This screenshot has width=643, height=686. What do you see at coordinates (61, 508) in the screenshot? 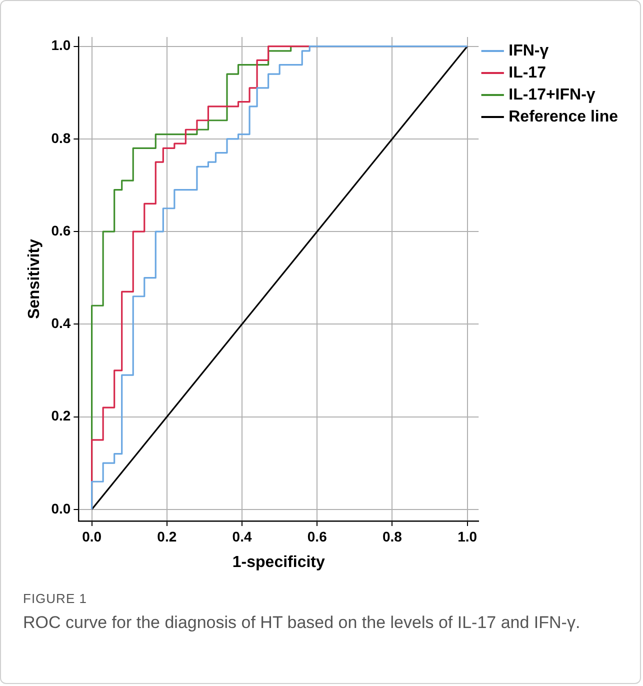
I see `y-tick-label: 0.0` at bounding box center [61, 508].